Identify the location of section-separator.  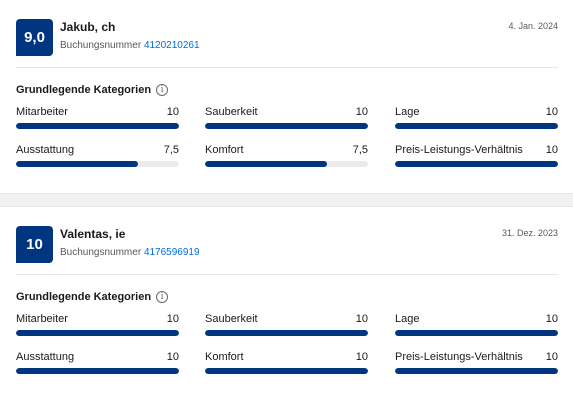
(286, 200).